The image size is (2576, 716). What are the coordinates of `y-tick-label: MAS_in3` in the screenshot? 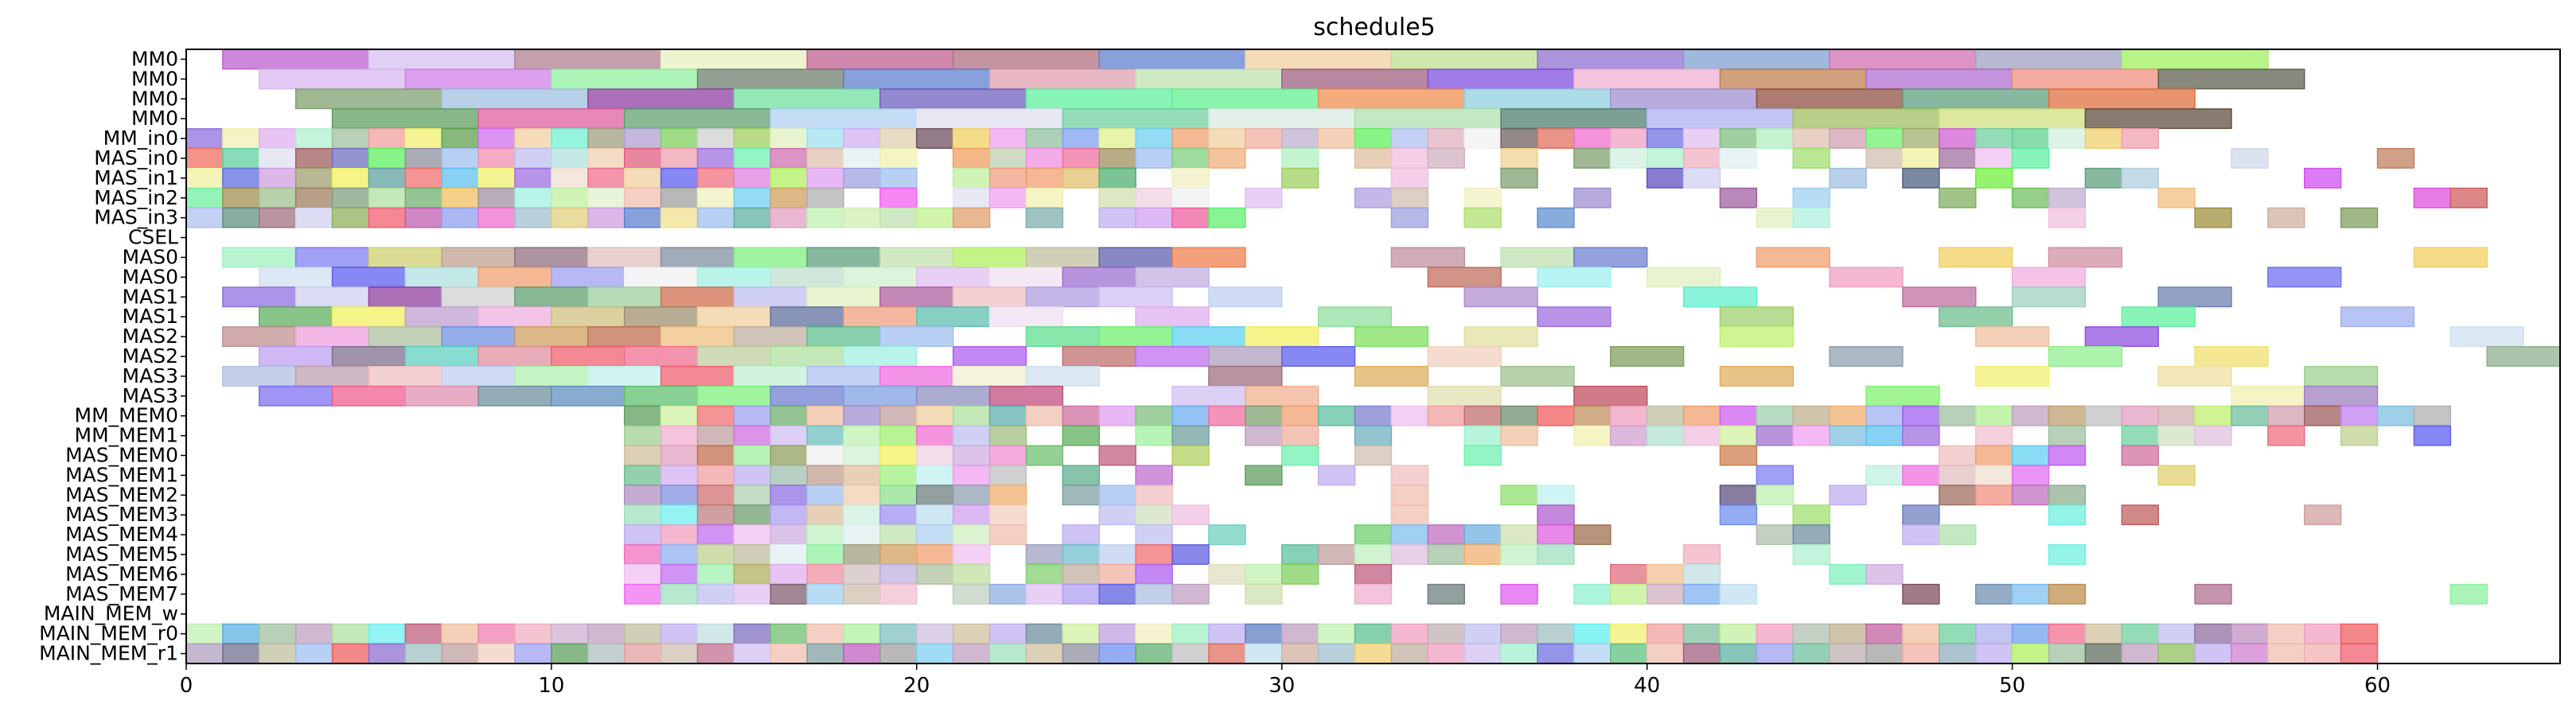 It's located at (136, 217).